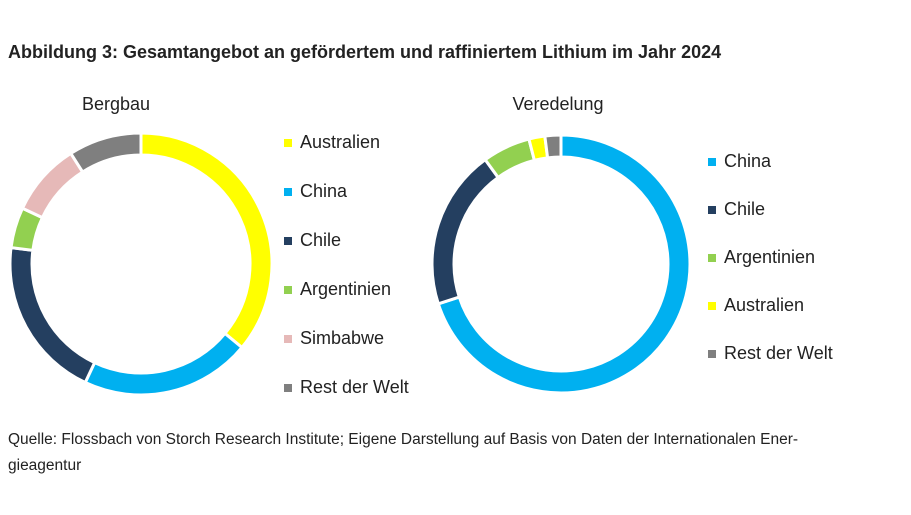  What do you see at coordinates (557, 104) in the screenshot?
I see `chart-title: Veredelung` at bounding box center [557, 104].